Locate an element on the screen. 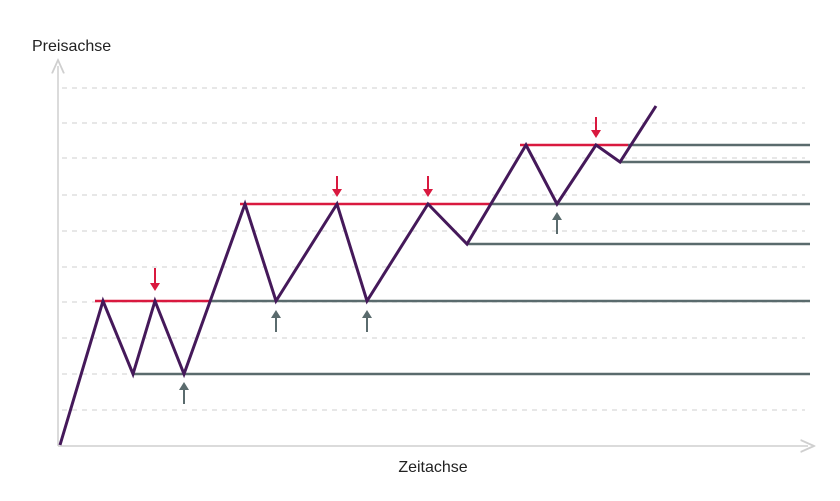  y-axis-label: Preisachse is located at coordinates (71, 46).